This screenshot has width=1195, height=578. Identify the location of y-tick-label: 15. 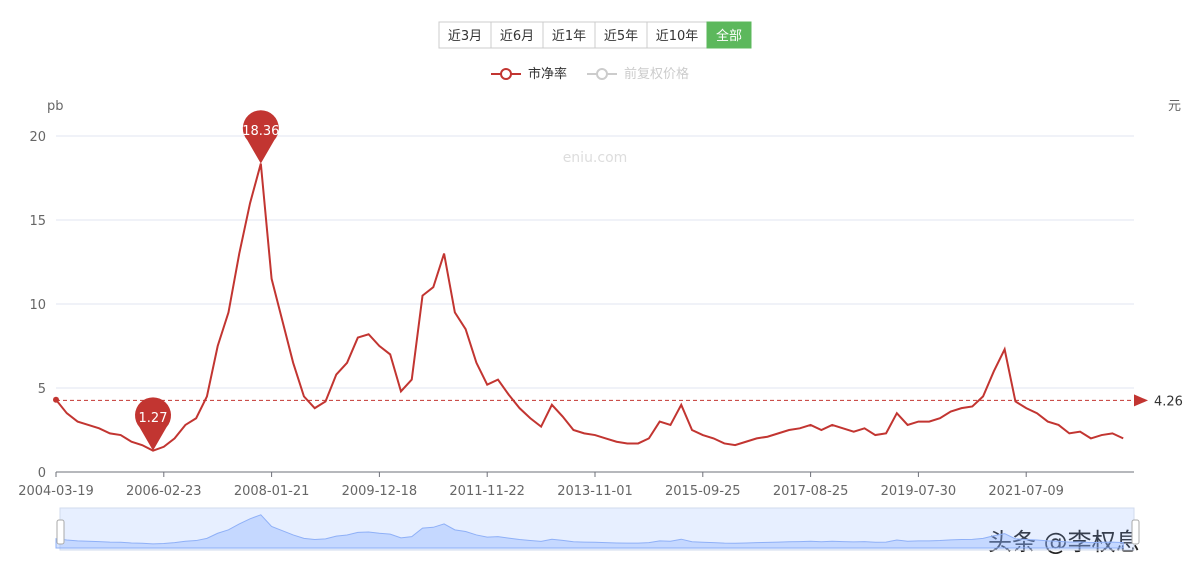
(37, 221).